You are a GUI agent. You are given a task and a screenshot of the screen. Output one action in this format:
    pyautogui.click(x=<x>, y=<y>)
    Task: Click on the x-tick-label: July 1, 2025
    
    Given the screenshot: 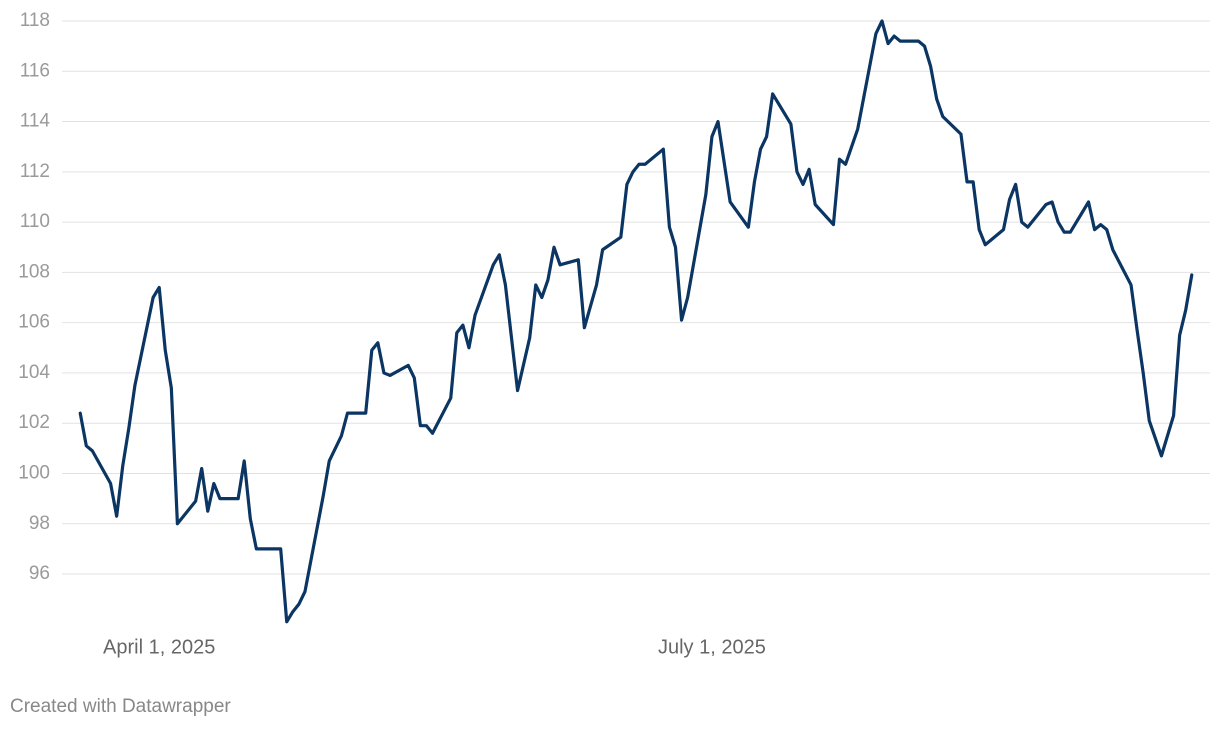 What is the action you would take?
    pyautogui.click(x=712, y=647)
    